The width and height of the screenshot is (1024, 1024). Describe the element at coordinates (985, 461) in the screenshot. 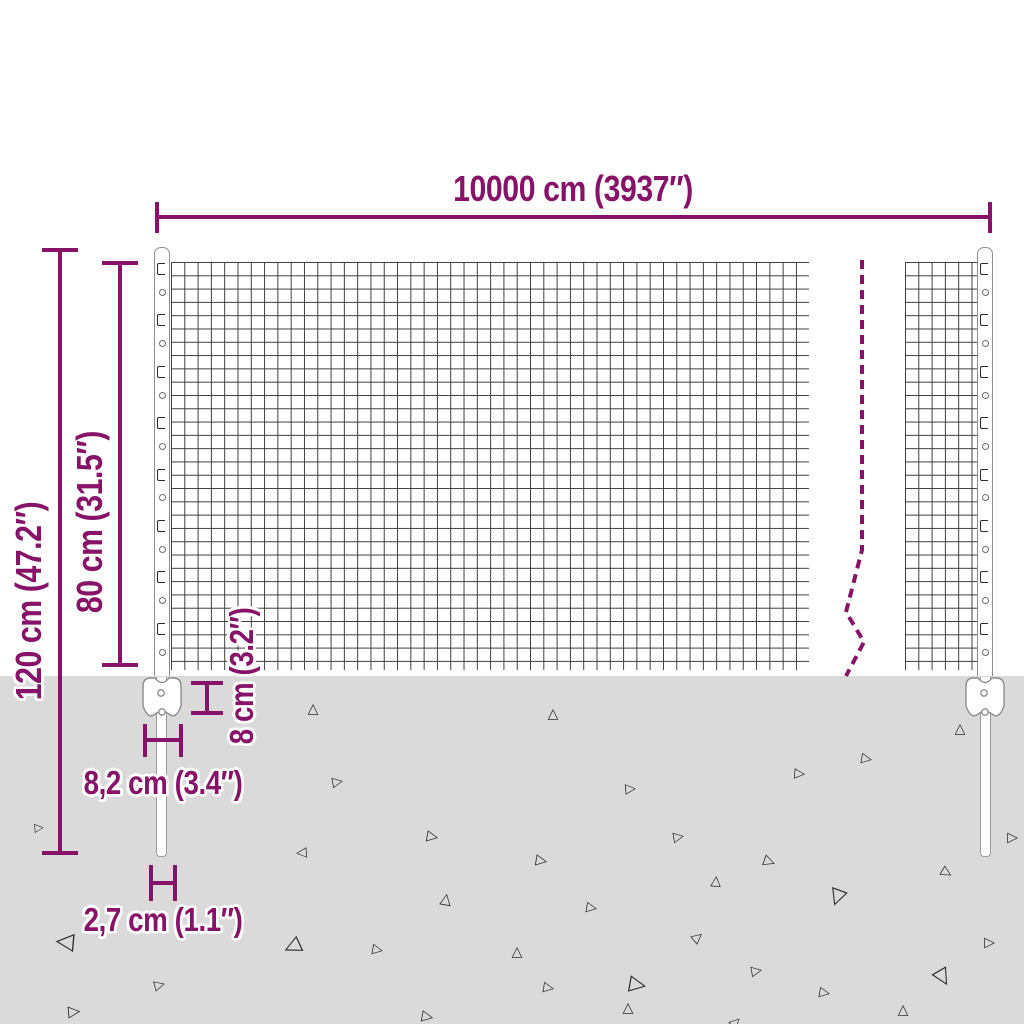

I see `fence-post-right` at that location.